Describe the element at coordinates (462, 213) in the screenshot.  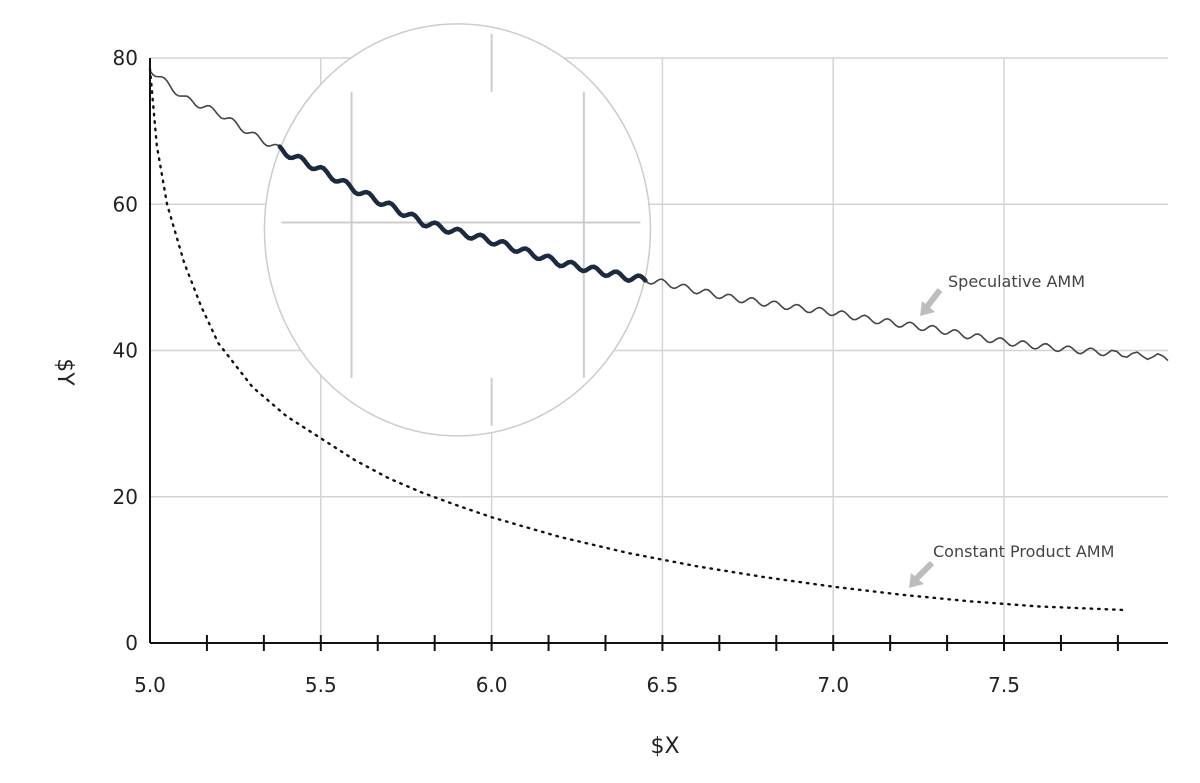
I see `series-highlight-speculative` at that location.